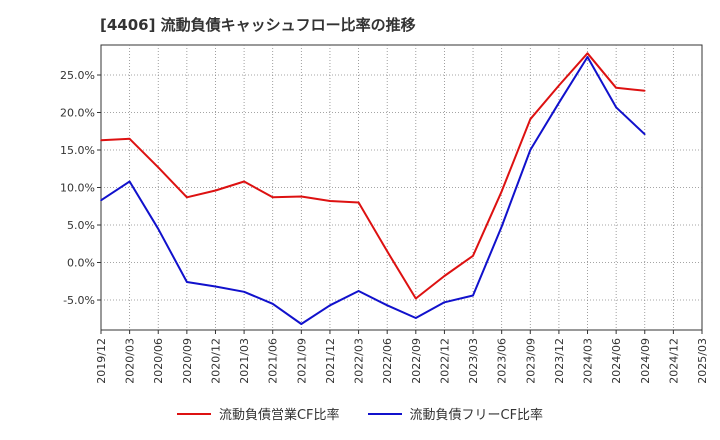 This screenshot has width=720, height=440. Describe the element at coordinates (79, 300) in the screenshot. I see `y-tick-label: -5.0%` at that location.